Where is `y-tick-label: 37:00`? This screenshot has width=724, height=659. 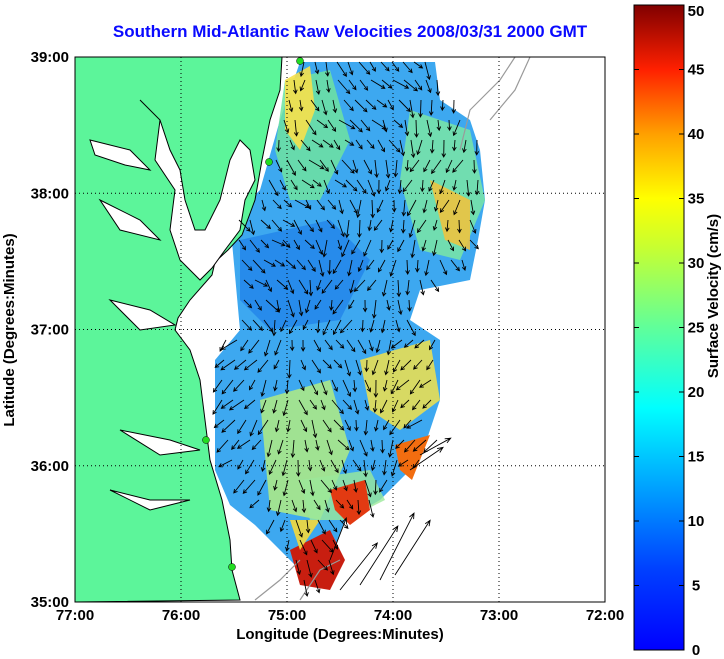 y-tick-label: 37:00 is located at coordinates (50, 330).